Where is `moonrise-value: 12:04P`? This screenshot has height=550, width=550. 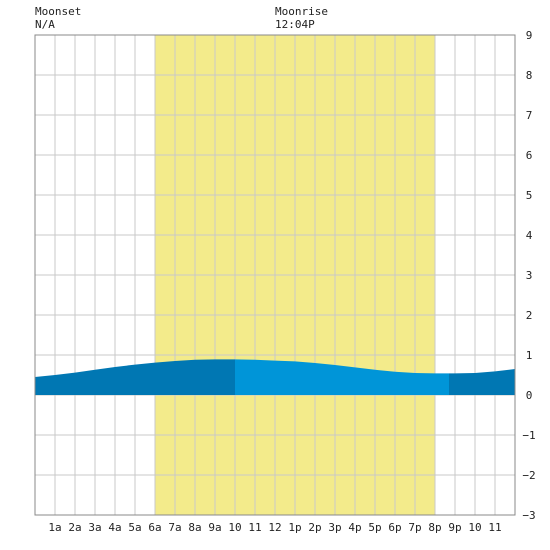 moonrise-value: 12:04P is located at coordinates (295, 24).